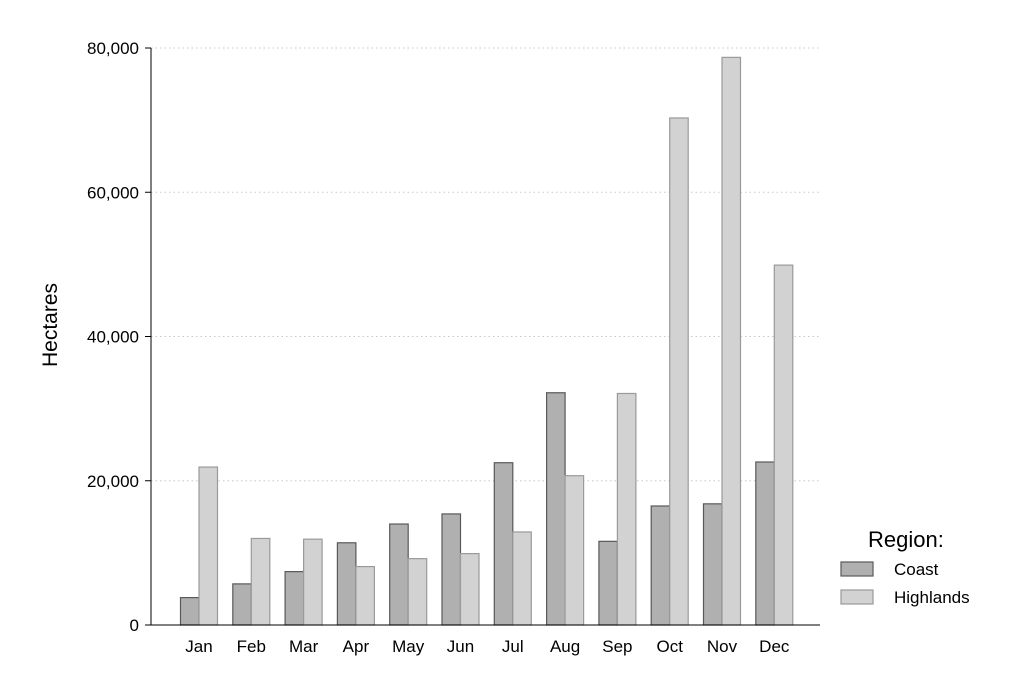  Describe the element at coordinates (134, 625) in the screenshot. I see `y-tick-label: 0` at that location.